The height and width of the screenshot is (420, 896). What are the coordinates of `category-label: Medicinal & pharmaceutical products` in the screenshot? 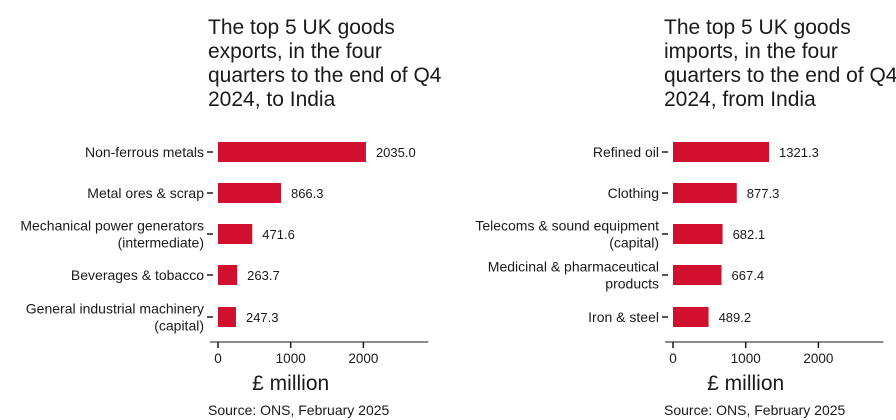 It's located at (573, 275).